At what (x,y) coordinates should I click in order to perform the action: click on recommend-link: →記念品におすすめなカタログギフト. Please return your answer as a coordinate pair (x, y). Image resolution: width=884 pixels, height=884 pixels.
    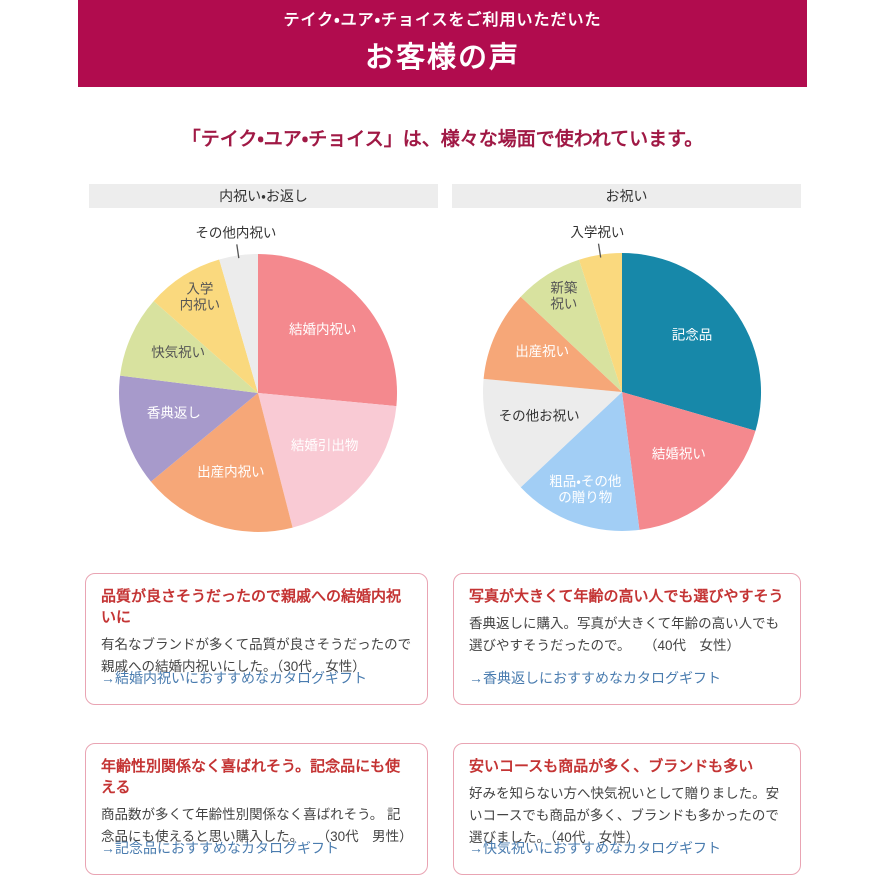
    Looking at the image, I should click on (220, 848).